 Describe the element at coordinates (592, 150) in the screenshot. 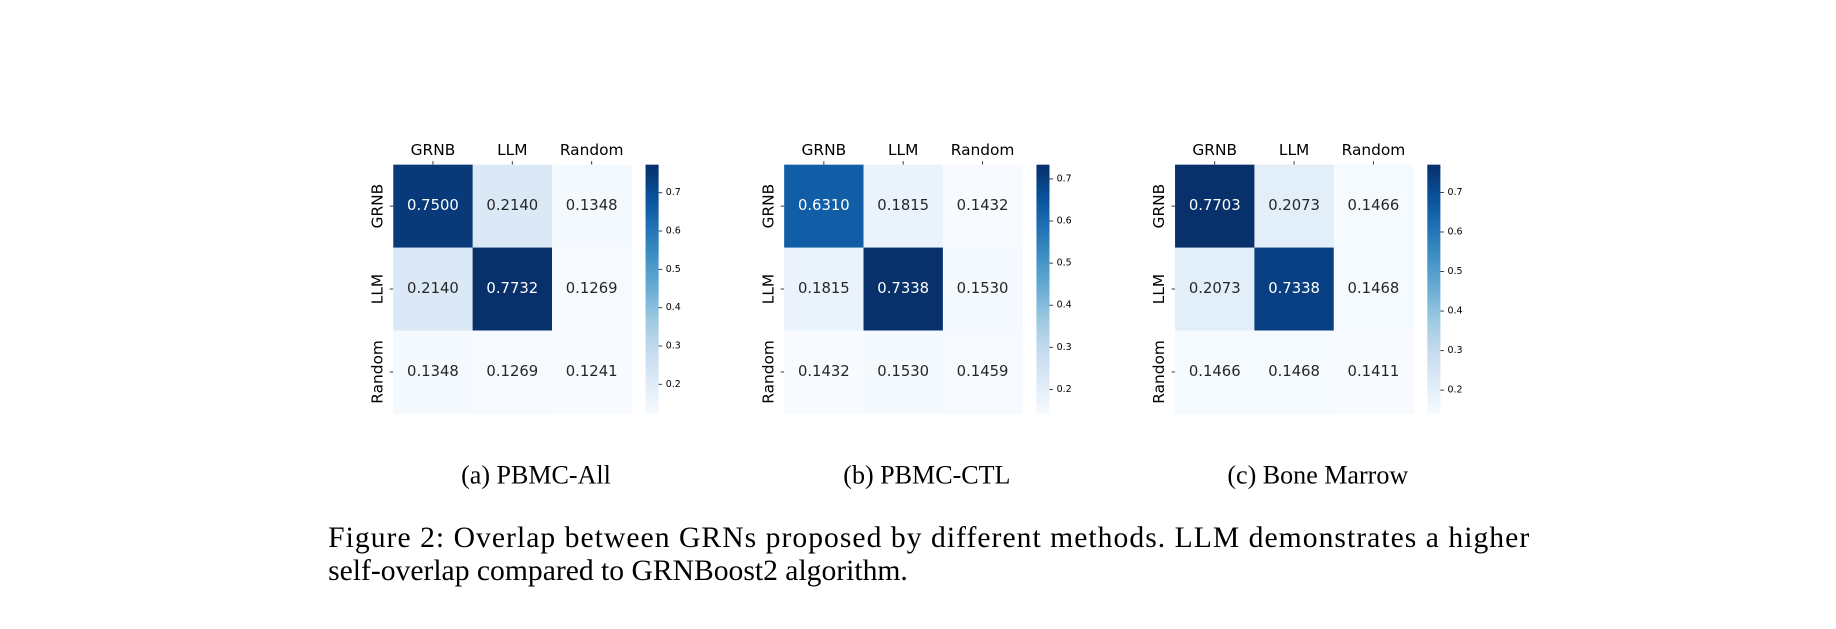

I see `x-tick-label: Random` at that location.